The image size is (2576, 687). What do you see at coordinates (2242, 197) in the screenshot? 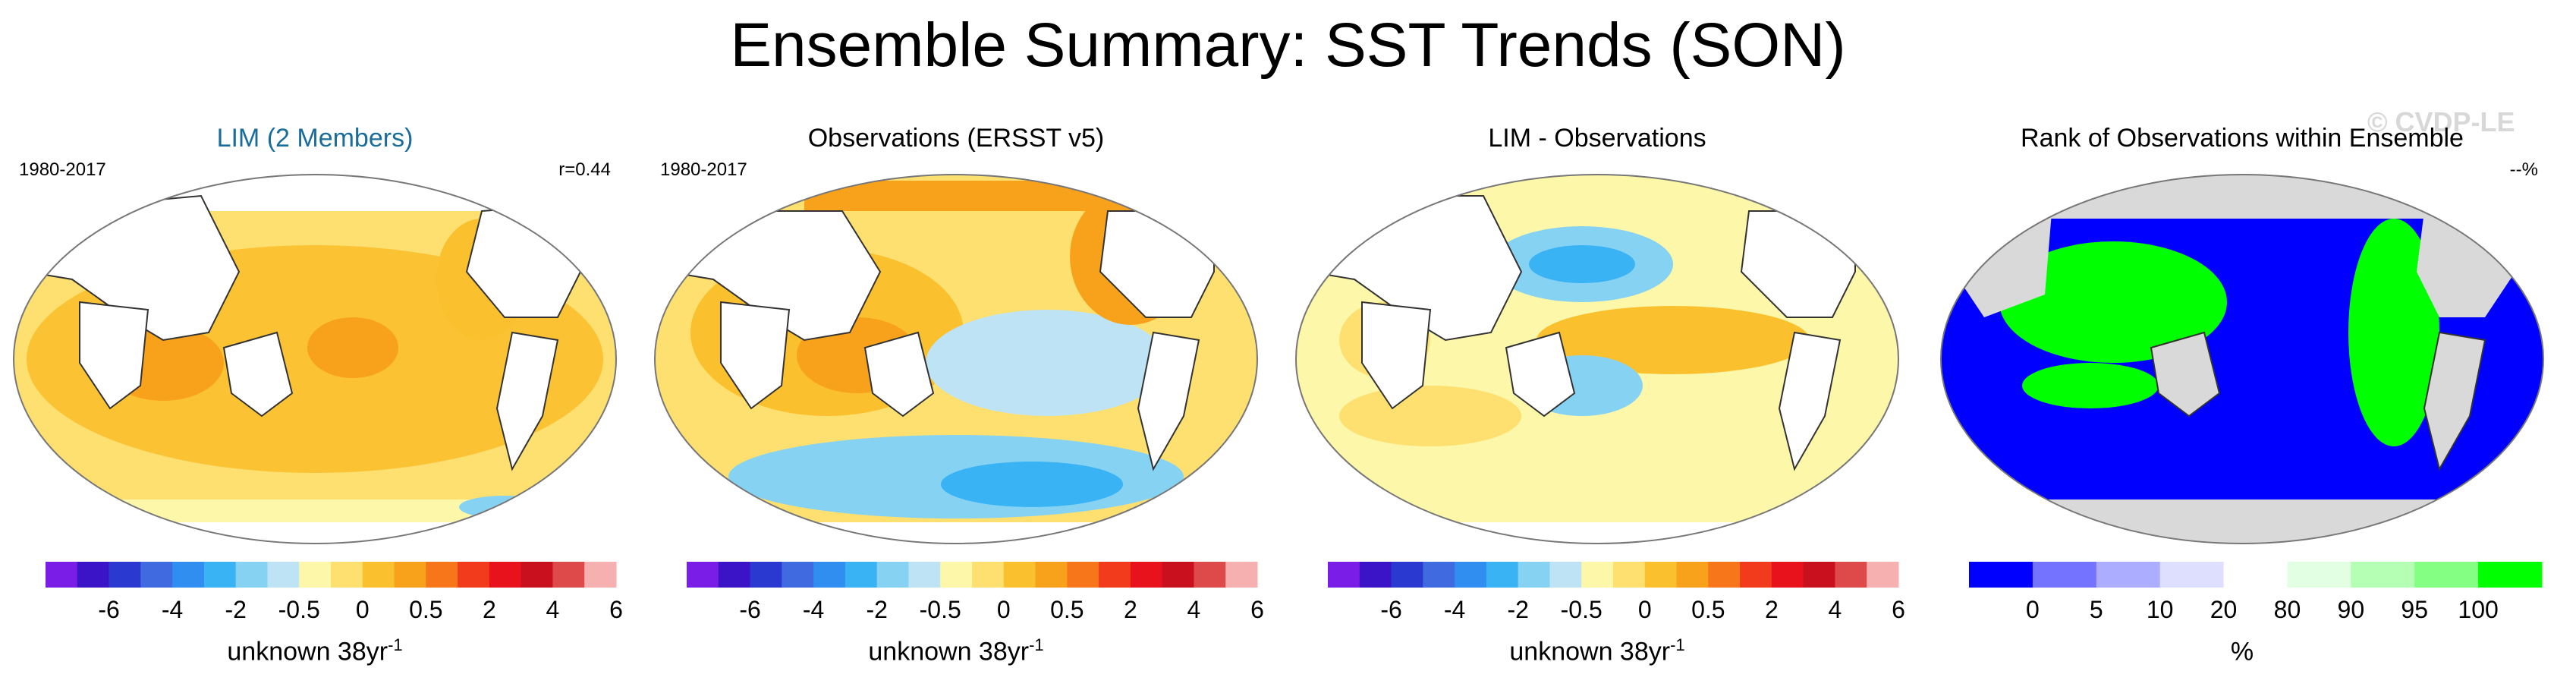
I see `land-mask` at bounding box center [2242, 197].